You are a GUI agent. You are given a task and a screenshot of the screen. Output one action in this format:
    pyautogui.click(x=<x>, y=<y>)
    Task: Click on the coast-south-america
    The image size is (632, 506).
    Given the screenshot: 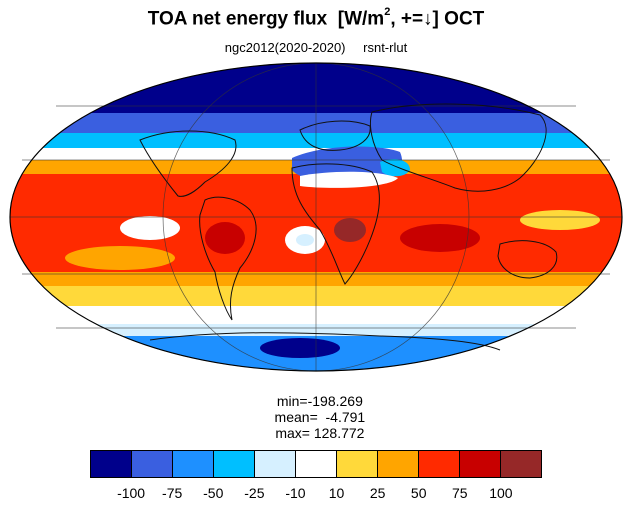 What is the action you would take?
    pyautogui.click(x=228, y=258)
    